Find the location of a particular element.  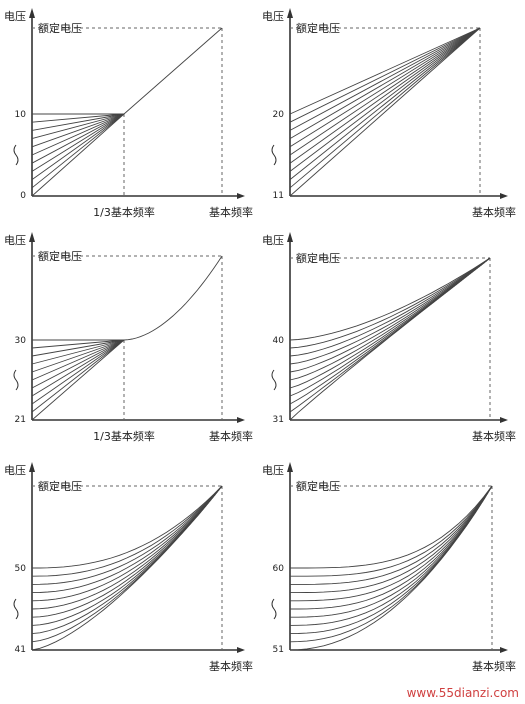

pattern-bottom-tick: 0 is located at coordinates (23, 196).